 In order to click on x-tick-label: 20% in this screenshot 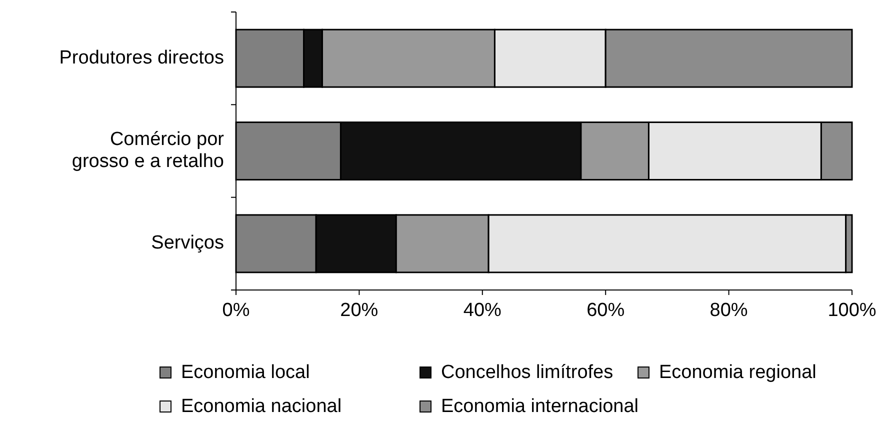, I will do `click(359, 310)`.